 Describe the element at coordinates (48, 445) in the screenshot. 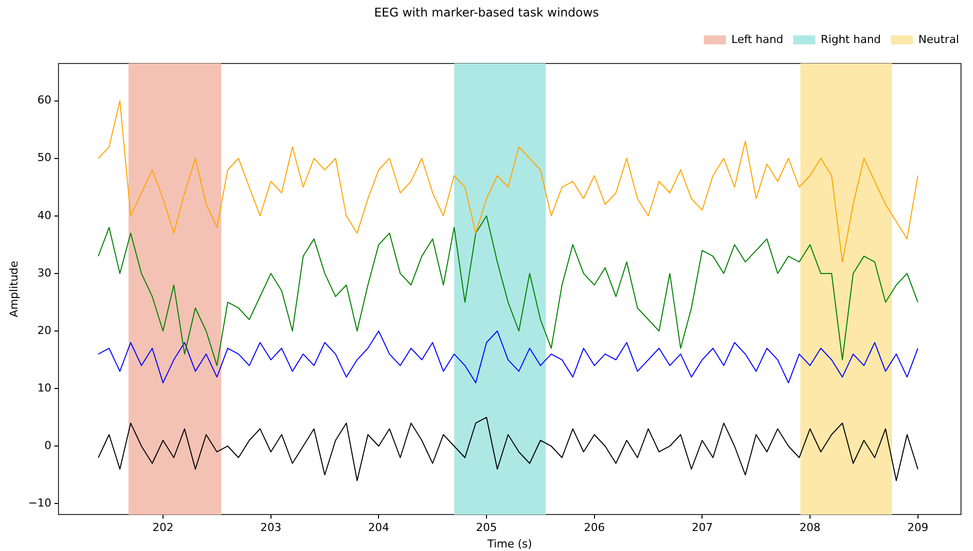

I see `y-tick-label: 0` at that location.